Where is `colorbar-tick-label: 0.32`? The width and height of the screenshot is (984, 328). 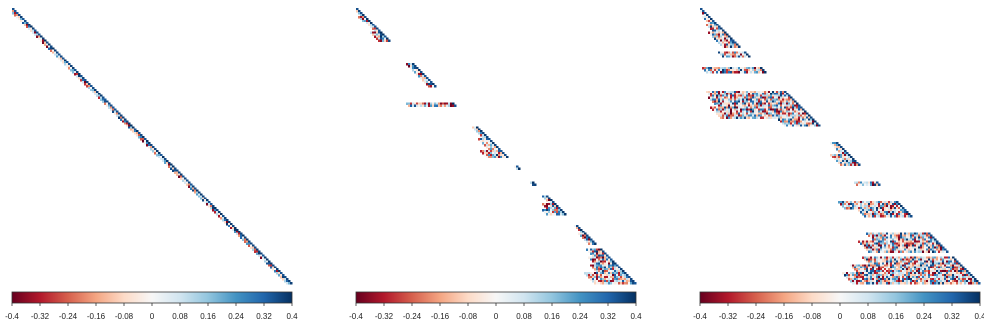
colorbar-tick-label: 0.32 is located at coordinates (952, 316).